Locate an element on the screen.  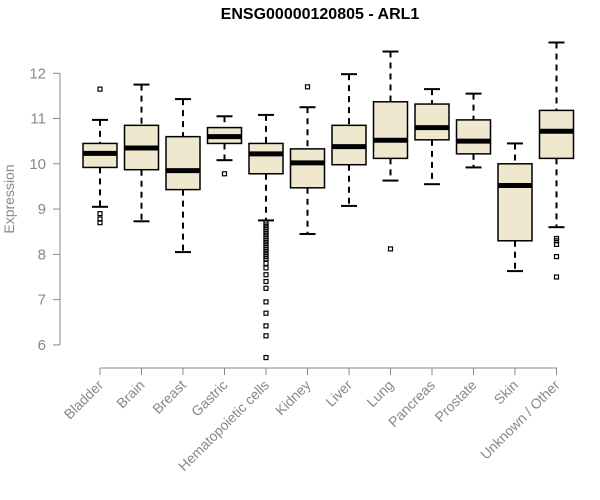
box-kidney is located at coordinates (307, 159).